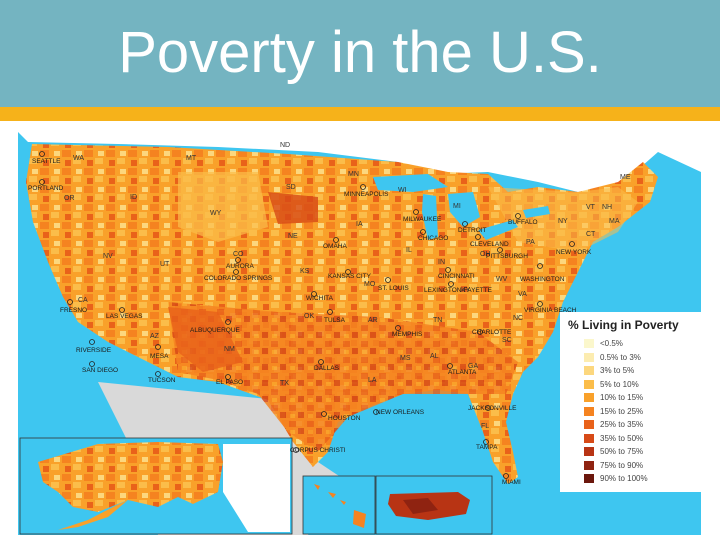 This screenshot has height=540, width=720. Describe the element at coordinates (335, 320) in the screenshot. I see `svg-text: TULSA` at that location.